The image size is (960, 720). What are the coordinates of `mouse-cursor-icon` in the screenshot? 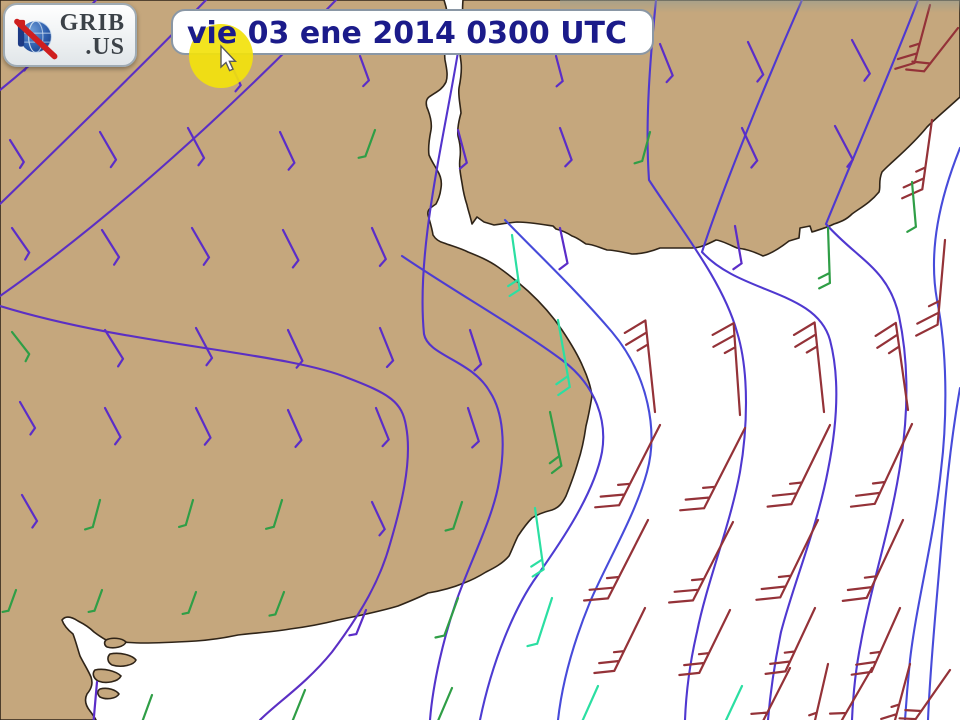 It's located at (229, 58).